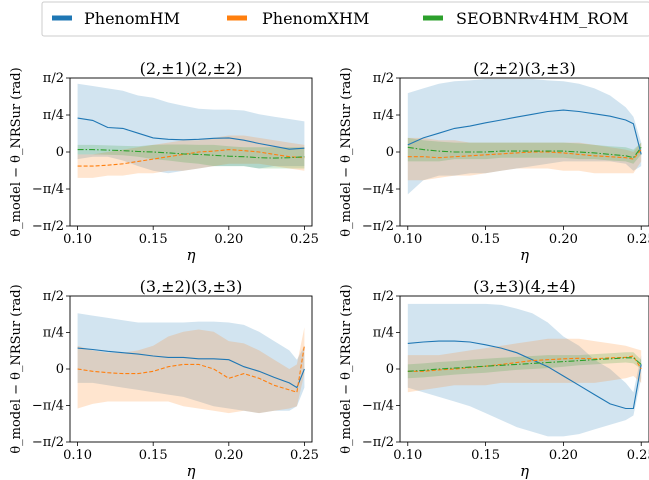 Image resolution: width=649 pixels, height=480 pixels. What do you see at coordinates (132, 18) in the screenshot?
I see `legend-label-phenomhm: PhenomHM` at bounding box center [132, 18].